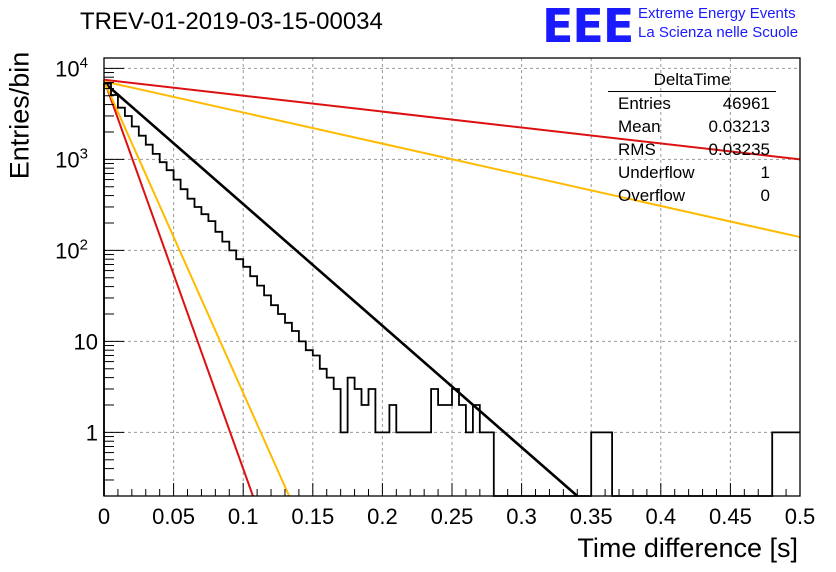 The width and height of the screenshot is (836, 572). Describe the element at coordinates (661, 516) in the screenshot. I see `x-tick-label: 0.4` at that location.